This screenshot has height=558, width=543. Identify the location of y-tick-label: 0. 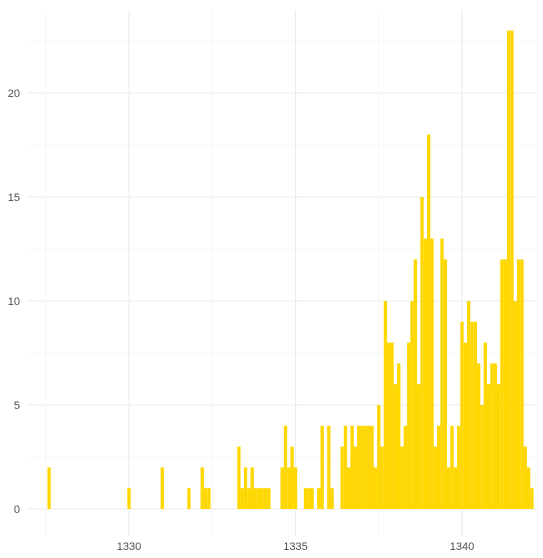
(17, 510).